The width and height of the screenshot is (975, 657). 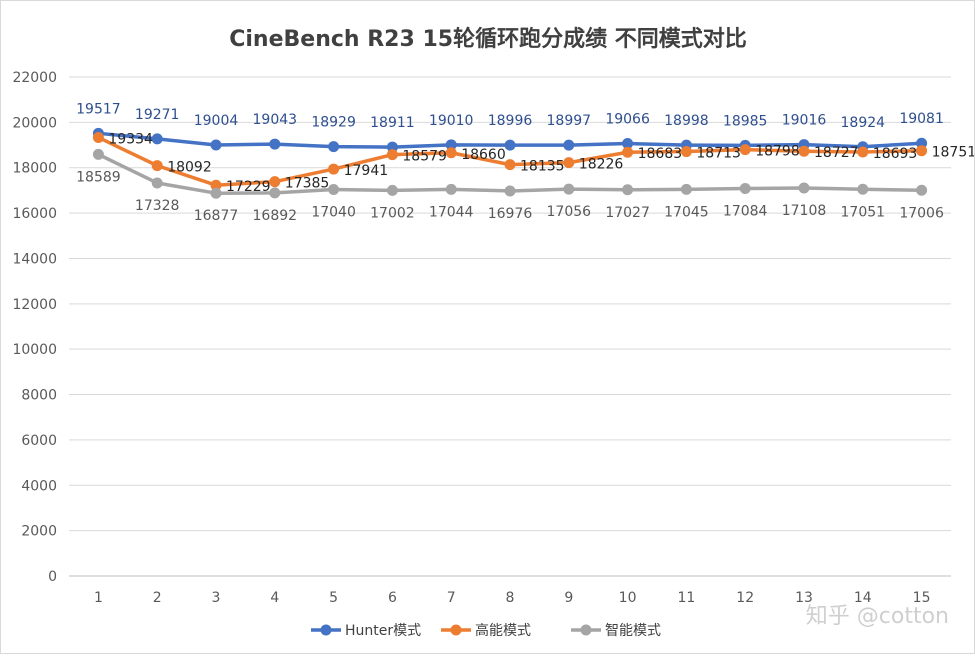 I want to click on y-tick-label: 6000, so click(x=39, y=441).